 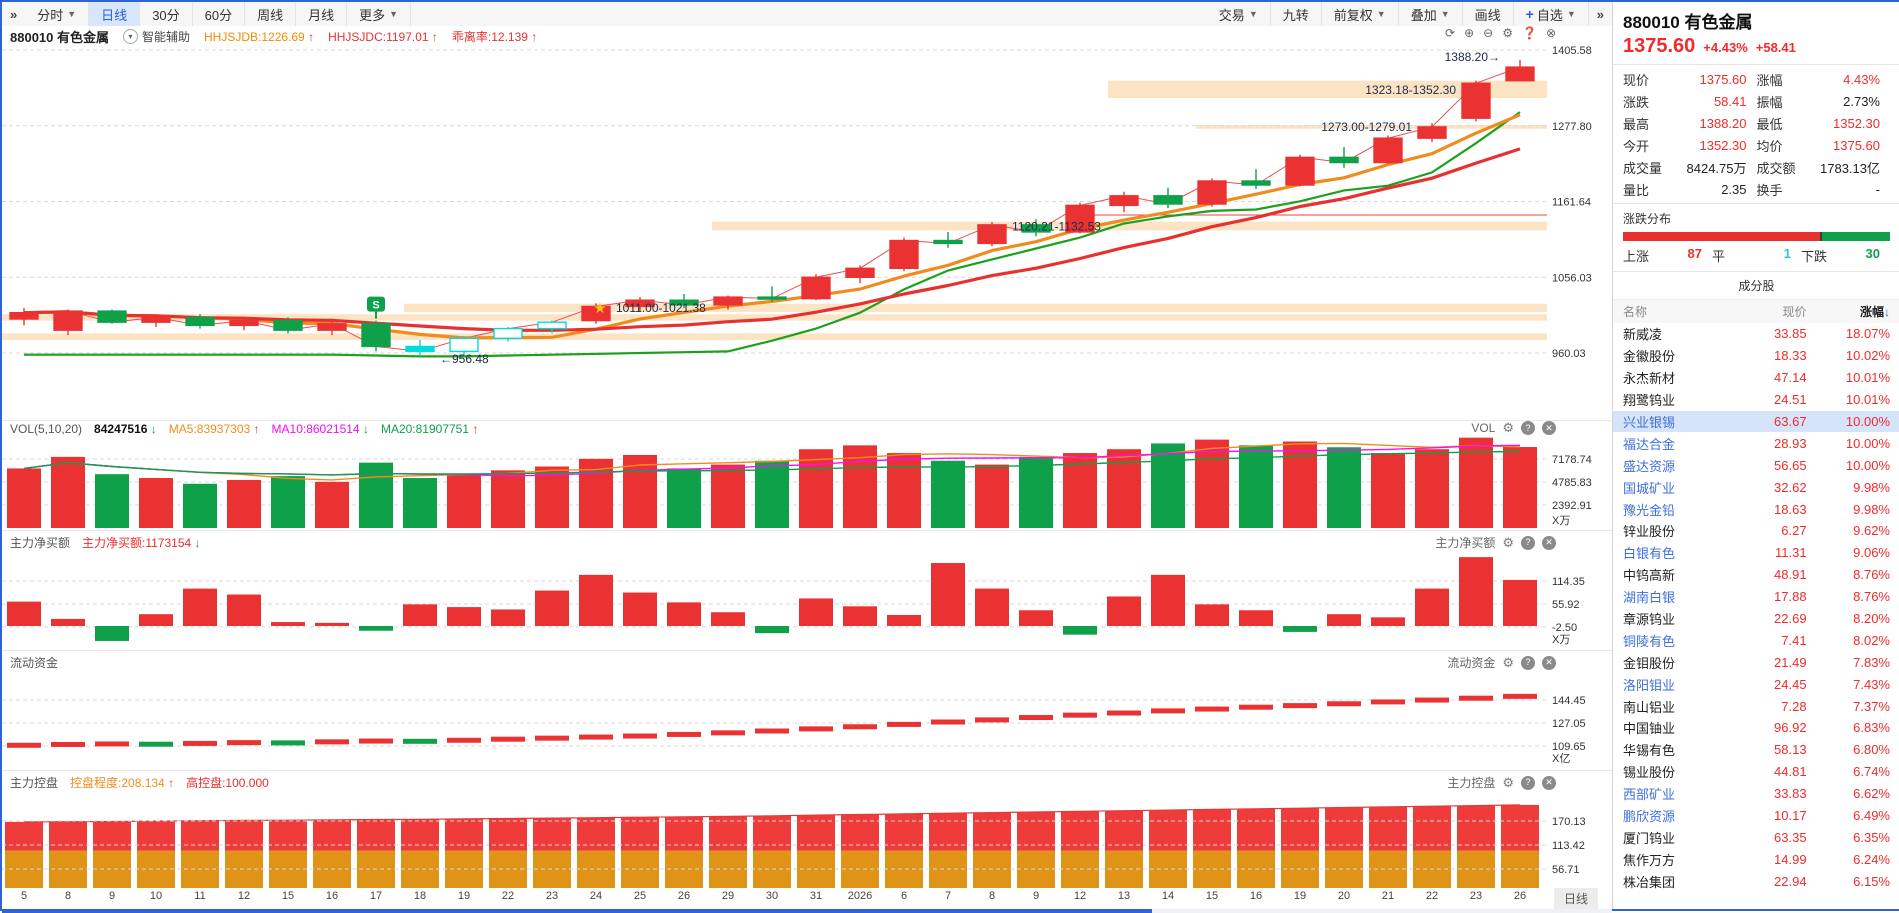 I want to click on svg-text: 2392.91, so click(x=1572, y=506).